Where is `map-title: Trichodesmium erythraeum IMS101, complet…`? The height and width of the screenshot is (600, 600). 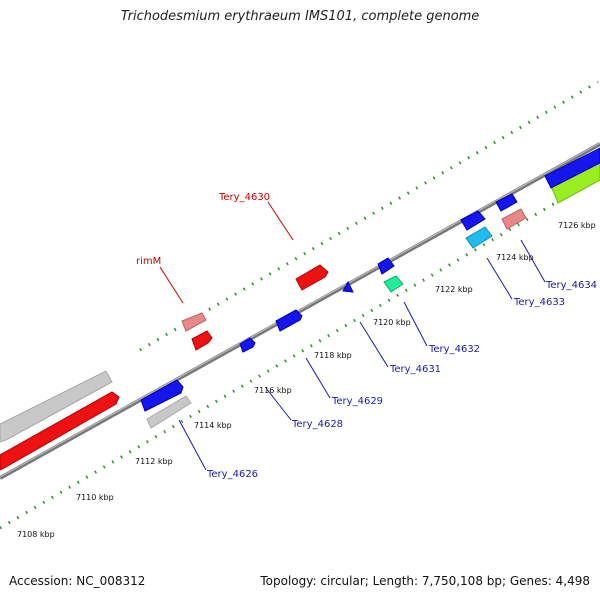
map-title: Trichodesmium erythraeum IMS101, complet… is located at coordinates (300, 16).